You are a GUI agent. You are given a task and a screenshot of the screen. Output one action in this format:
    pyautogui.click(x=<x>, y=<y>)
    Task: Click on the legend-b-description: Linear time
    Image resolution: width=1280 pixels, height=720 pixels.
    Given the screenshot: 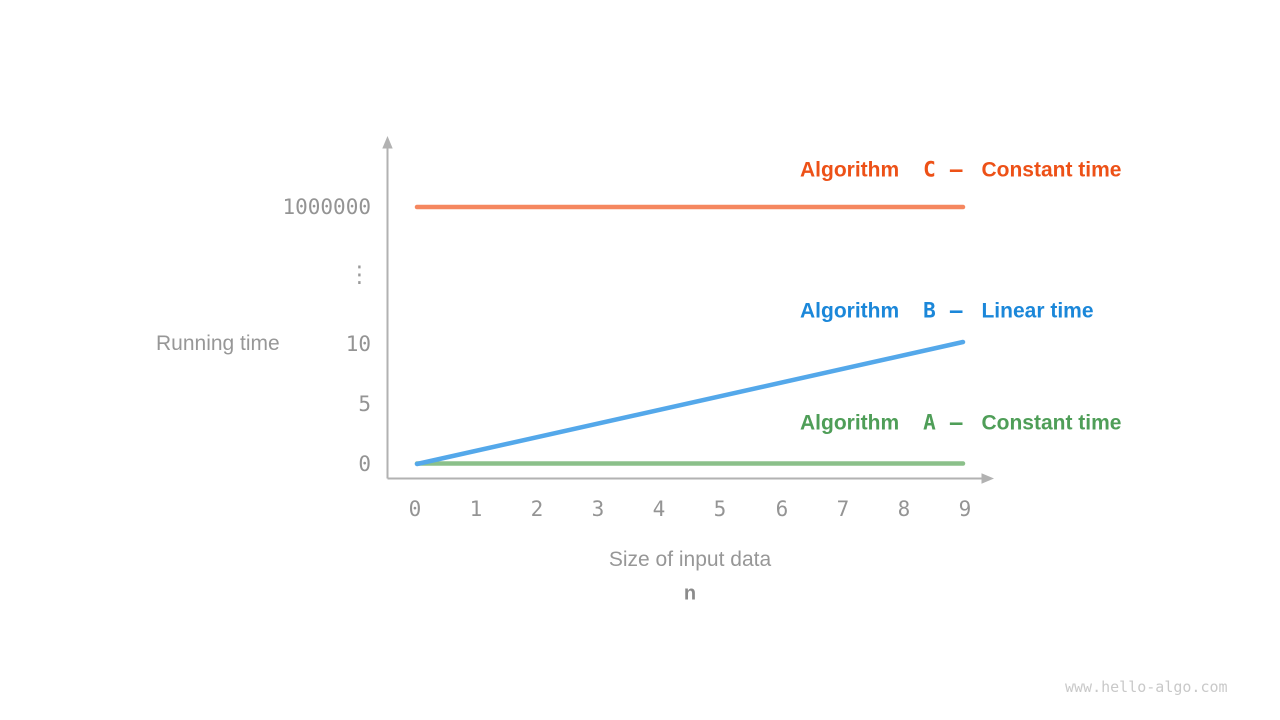 What is the action you would take?
    pyautogui.click(x=1037, y=311)
    